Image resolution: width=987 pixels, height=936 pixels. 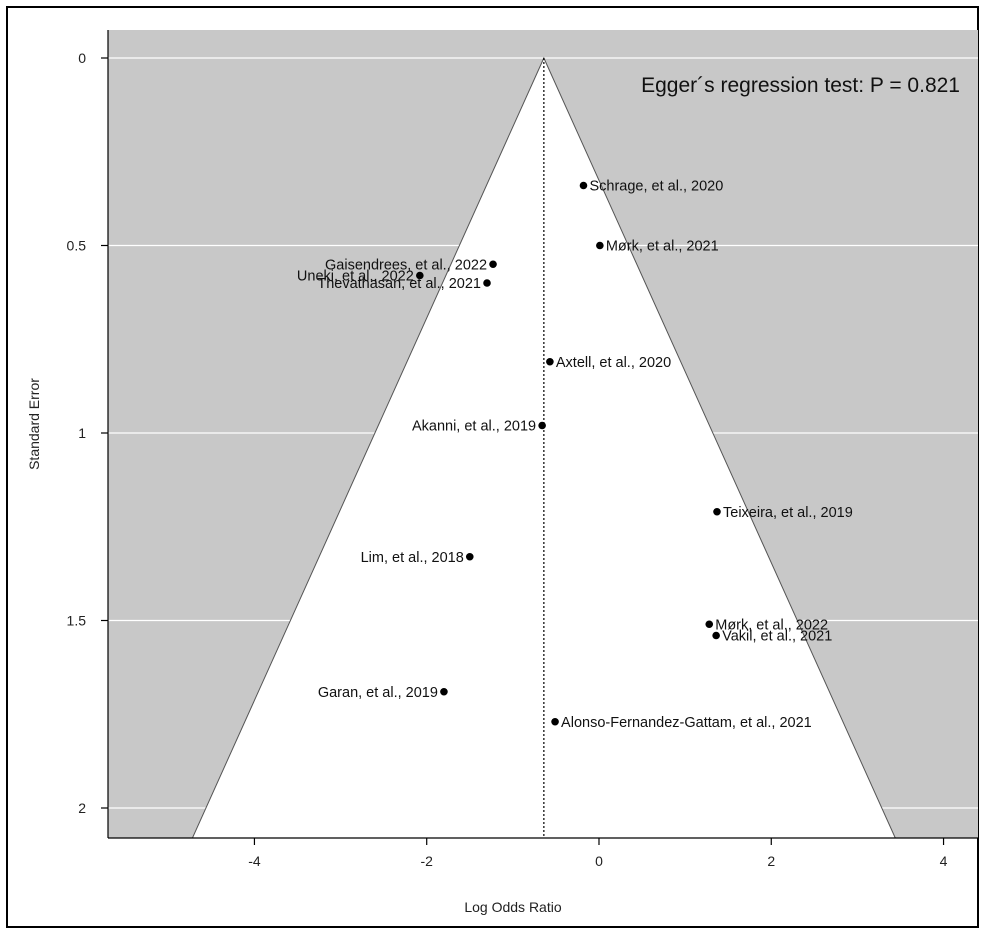 I want to click on study-label: Mørk, et al., 2022, so click(x=771, y=625).